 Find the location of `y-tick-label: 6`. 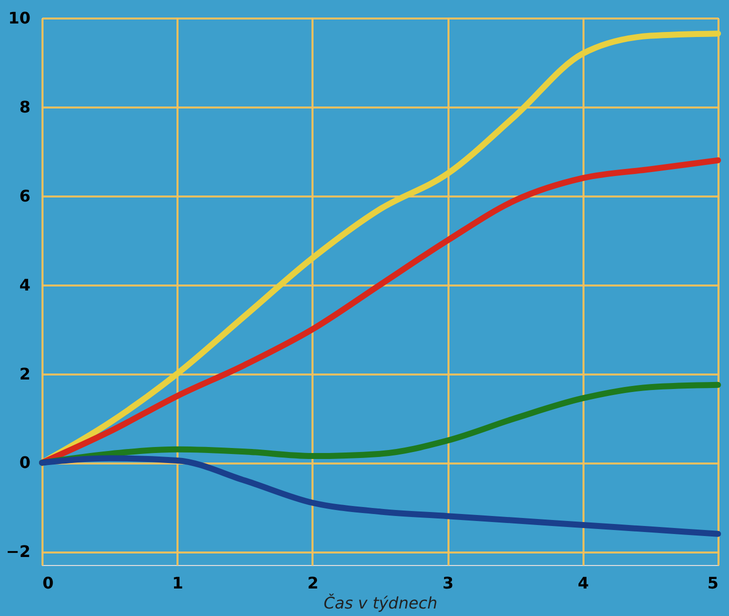

y-tick-label: 6 is located at coordinates (24, 196).